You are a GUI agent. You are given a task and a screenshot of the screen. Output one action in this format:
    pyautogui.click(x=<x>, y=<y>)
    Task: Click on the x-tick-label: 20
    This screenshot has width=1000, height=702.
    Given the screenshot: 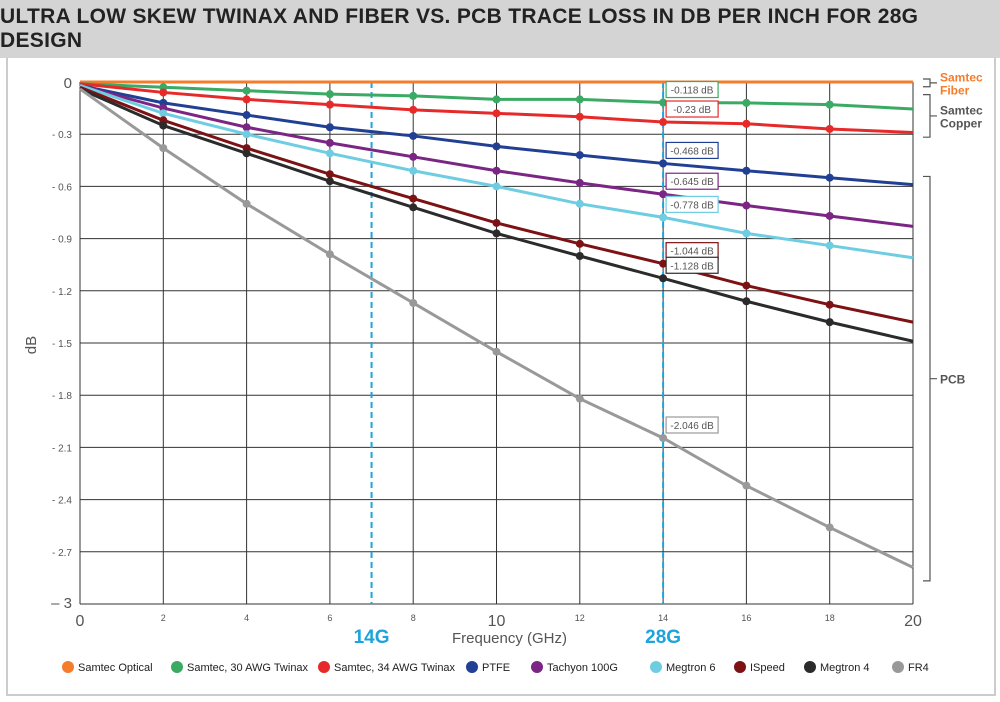 What is the action you would take?
    pyautogui.click(x=913, y=621)
    